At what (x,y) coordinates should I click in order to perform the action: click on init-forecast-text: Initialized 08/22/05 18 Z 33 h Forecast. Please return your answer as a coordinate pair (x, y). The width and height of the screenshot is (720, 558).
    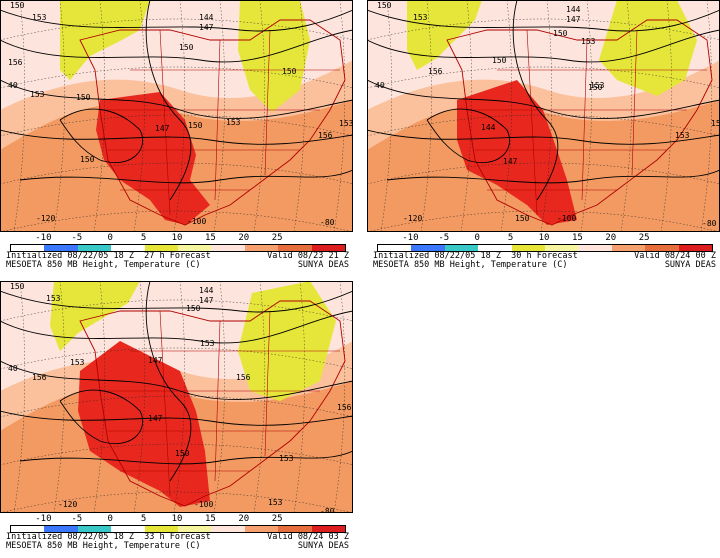
    Looking at the image, I should click on (108, 537).